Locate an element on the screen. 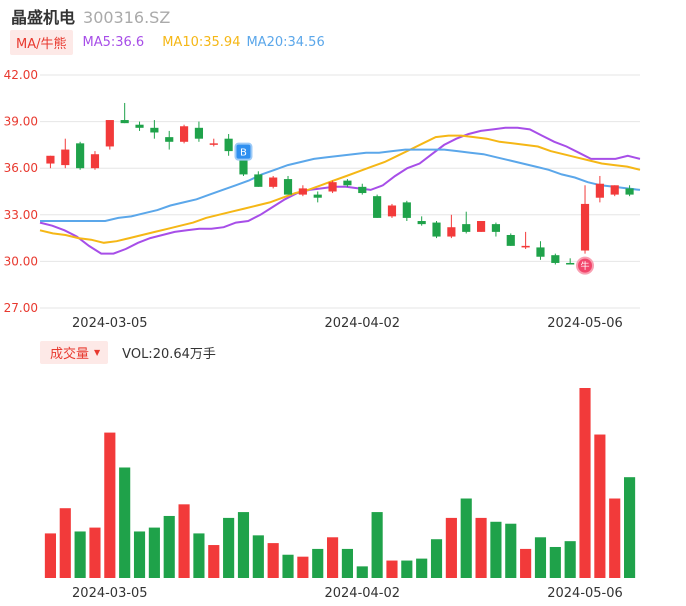 The image size is (686, 606). chevron-down-icon: ▼ is located at coordinates (97, 352).